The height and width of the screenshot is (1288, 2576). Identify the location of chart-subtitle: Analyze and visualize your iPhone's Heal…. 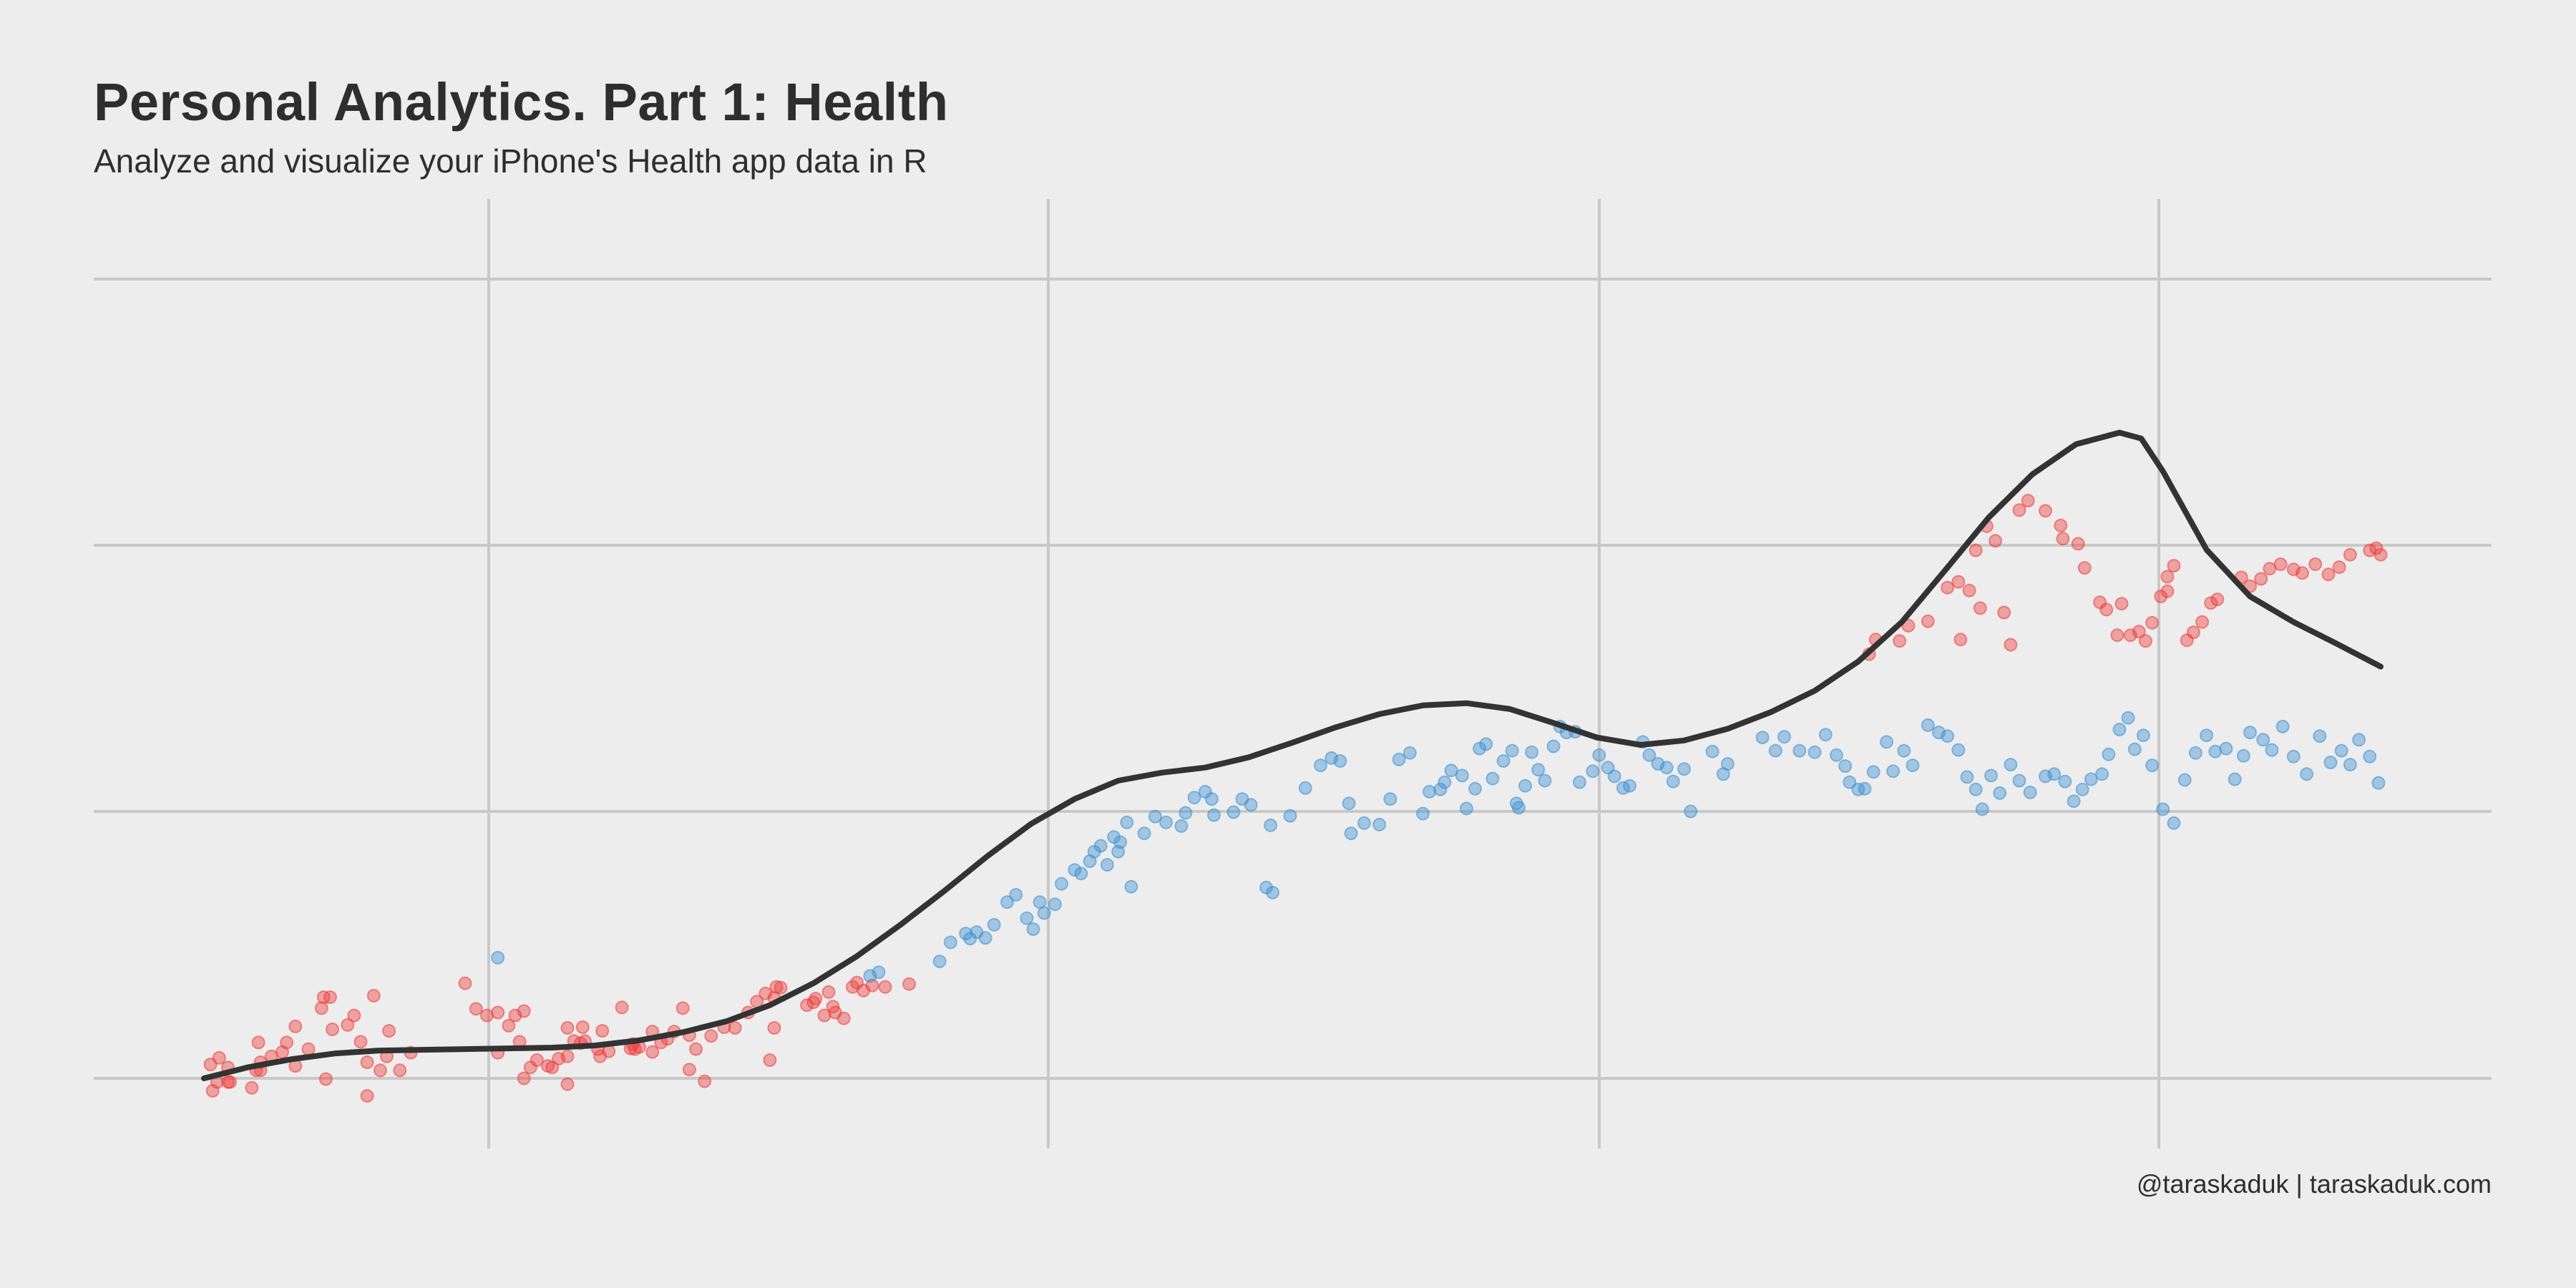
(510, 161).